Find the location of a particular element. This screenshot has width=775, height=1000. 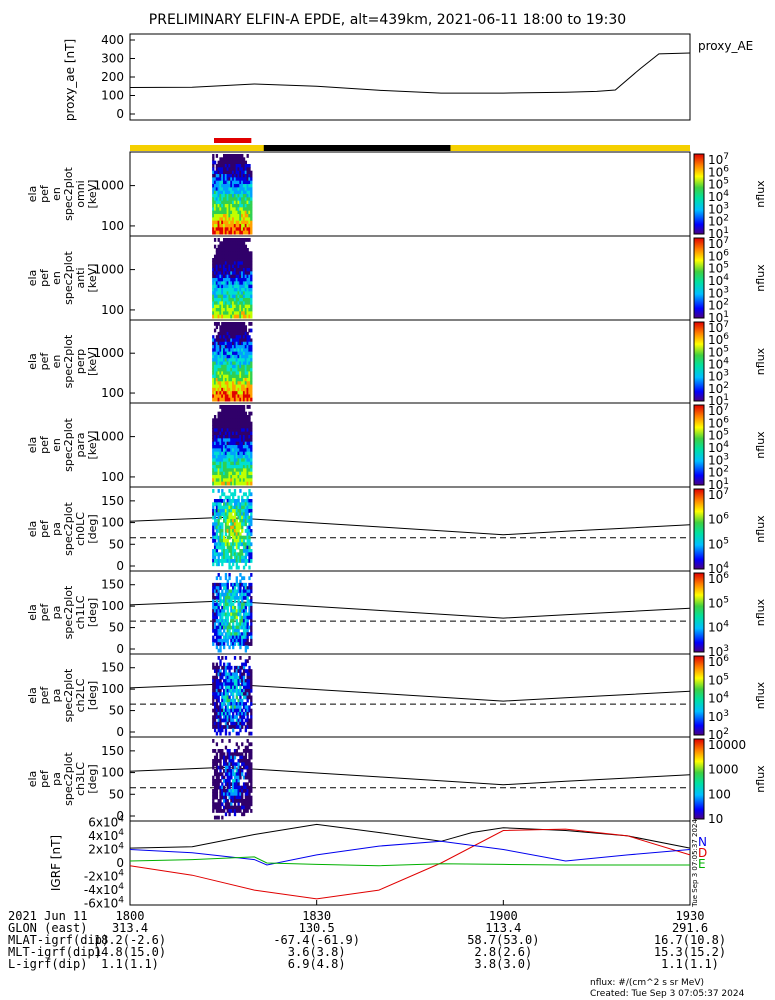

ela_pef_en_spec2plot_anti-ytick: 100 is located at coordinates (112, 310).